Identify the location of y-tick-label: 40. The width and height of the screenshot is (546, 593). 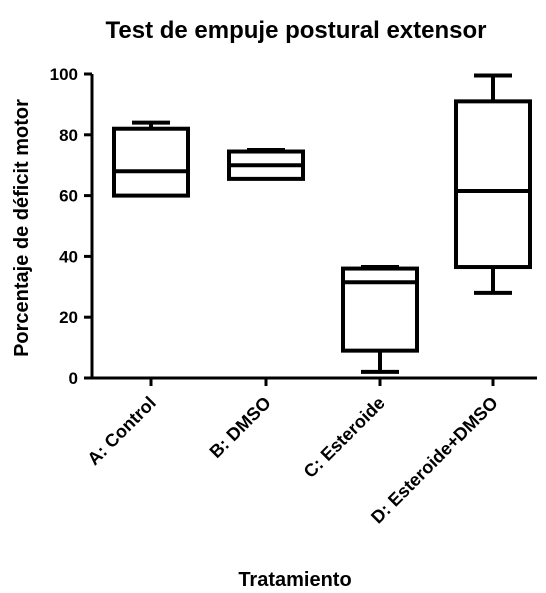
(68, 256).